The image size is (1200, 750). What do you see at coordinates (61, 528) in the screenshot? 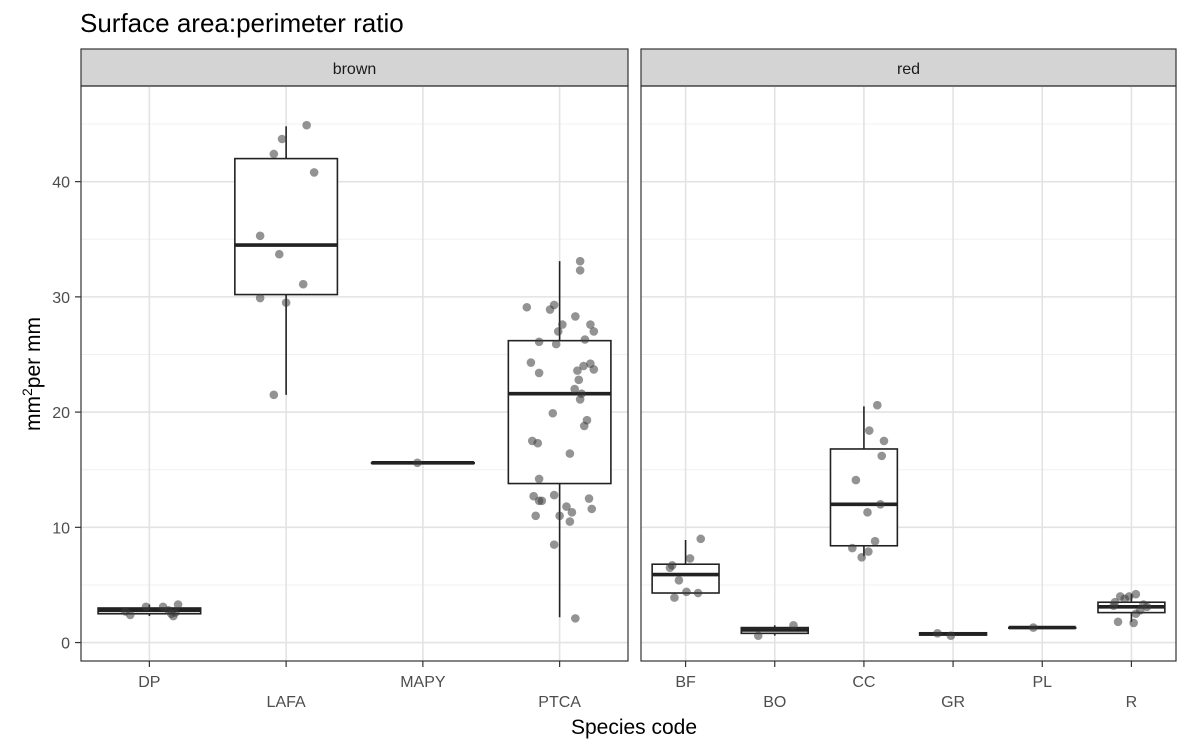
I see `y-tick-label: 10` at bounding box center [61, 528].